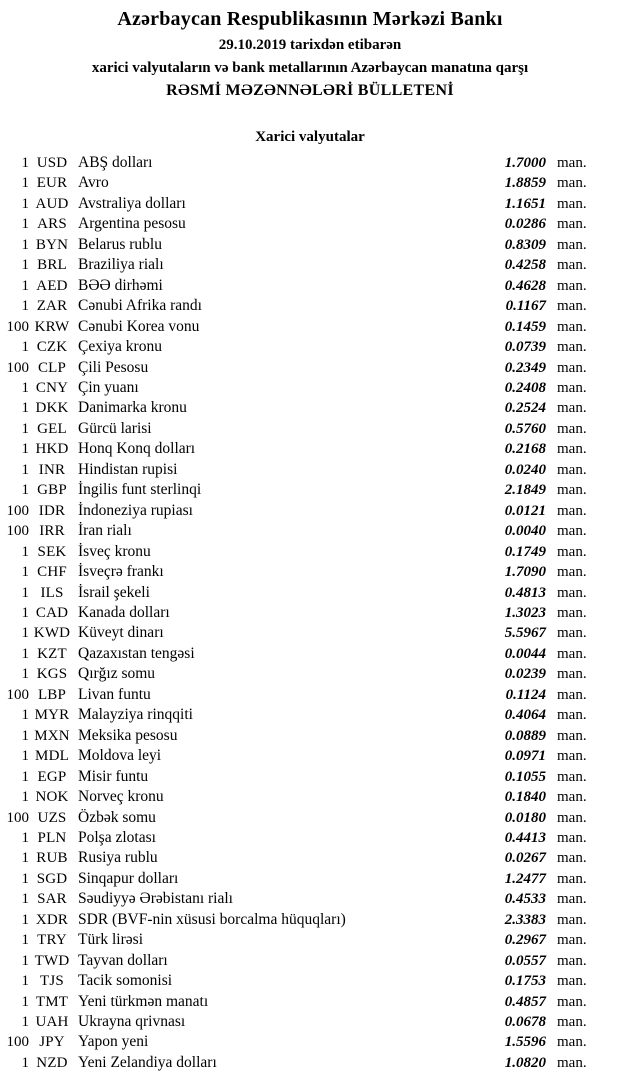 This screenshot has height=1073, width=620. What do you see at coordinates (310, 388) in the screenshot?
I see `currency-rate-row: 1 CNY Çin yuanı 0.2408 man.` at bounding box center [310, 388].